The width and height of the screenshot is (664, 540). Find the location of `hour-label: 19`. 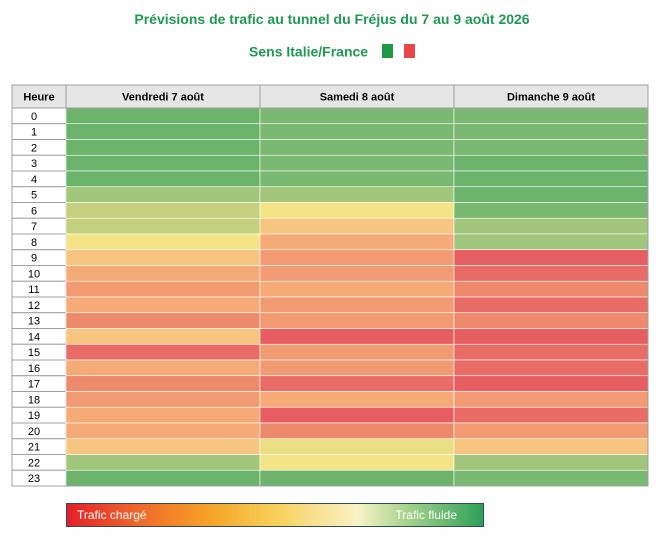

hour-label: 19 is located at coordinates (34, 416).